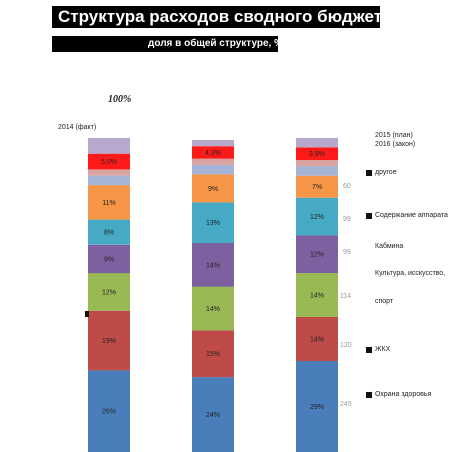  I want to click on chart-title: Структура расходов сводного бюджета, so click(222, 17).